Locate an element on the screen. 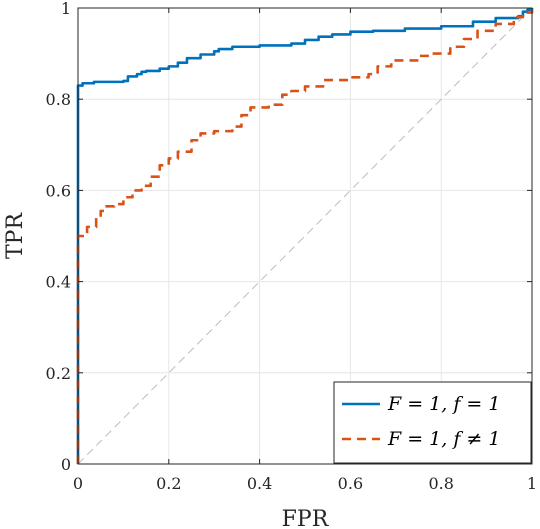 Image resolution: width=540 pixels, height=529 pixels. x-tick-label: 1 is located at coordinates (532, 483).